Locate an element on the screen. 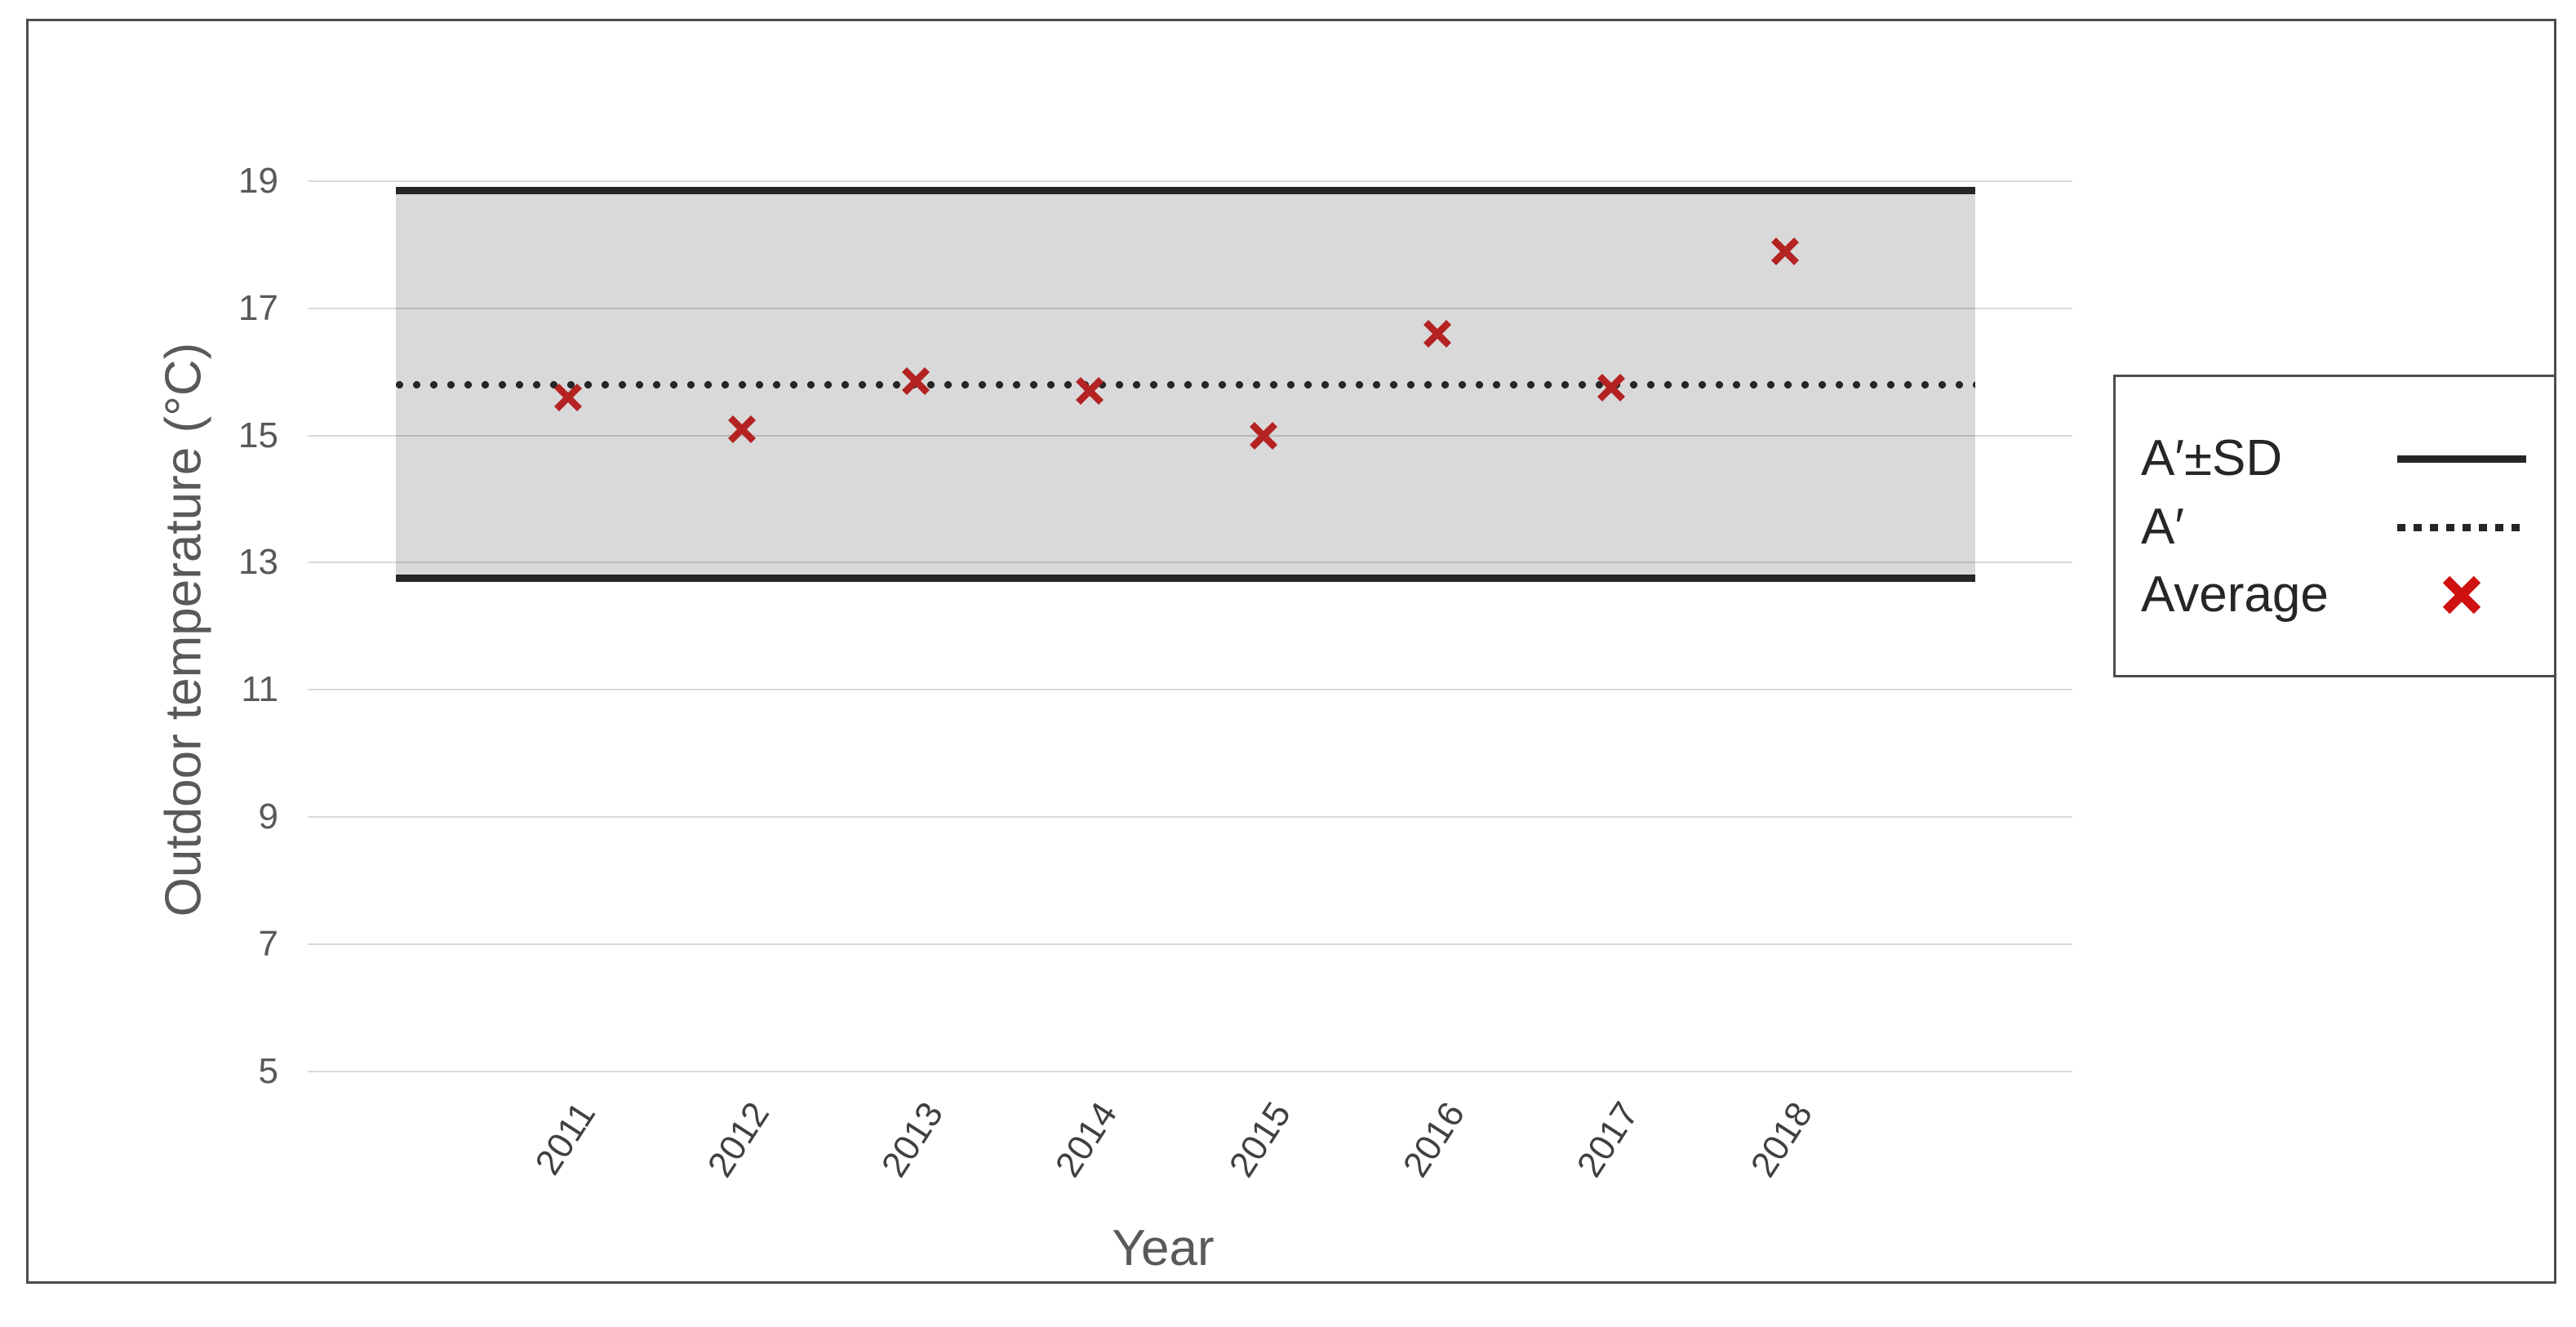 Image resolution: width=2576 pixels, height=1327 pixels. x-marker-swatch-icon is located at coordinates (2461, 595).